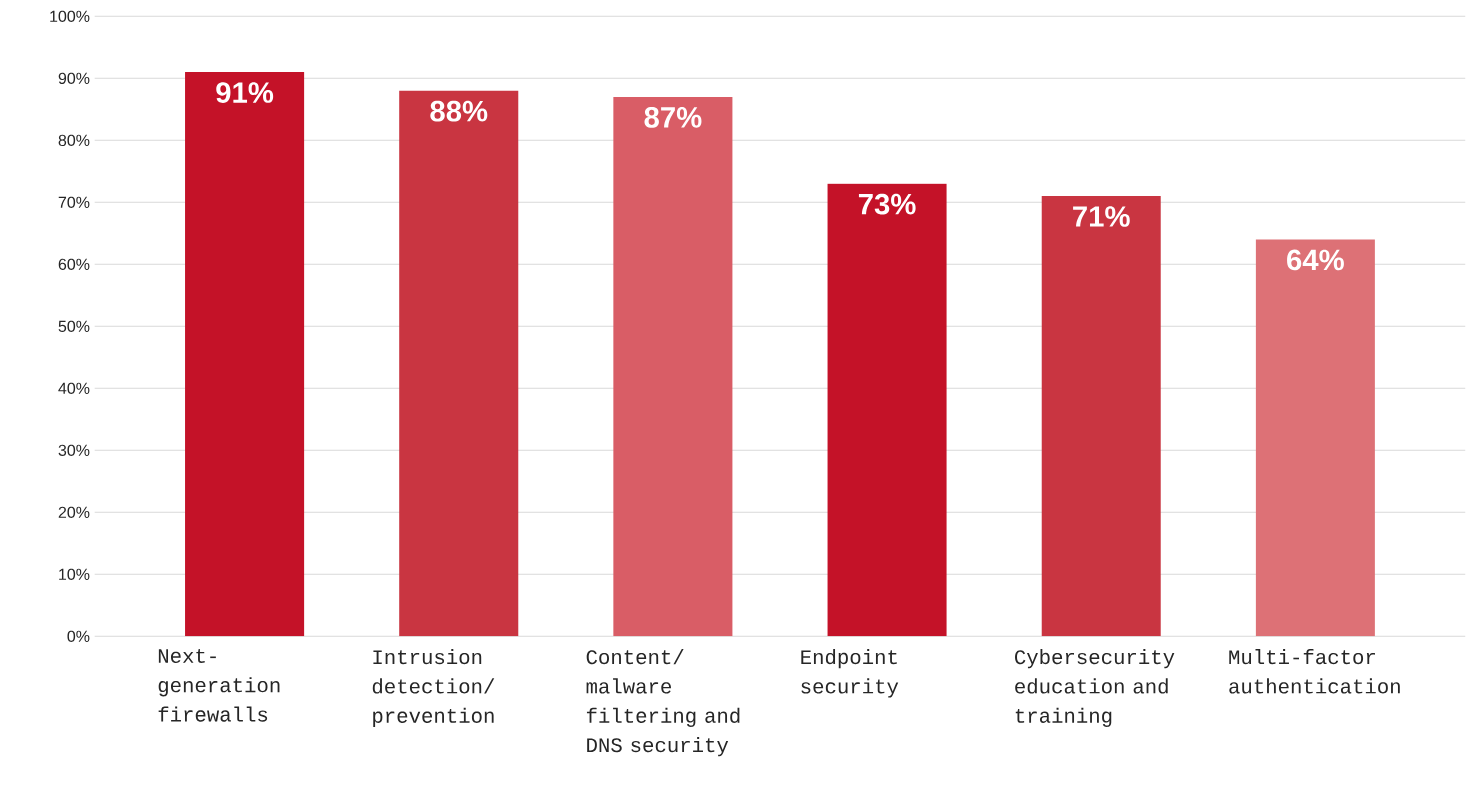 The image size is (1476, 791). Describe the element at coordinates (1315, 260) in the screenshot. I see `data-label: 64%` at that location.